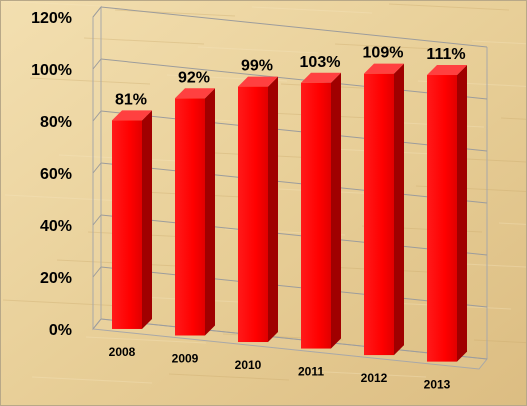  I want to click on x-tick-label: 2012, so click(374, 378).